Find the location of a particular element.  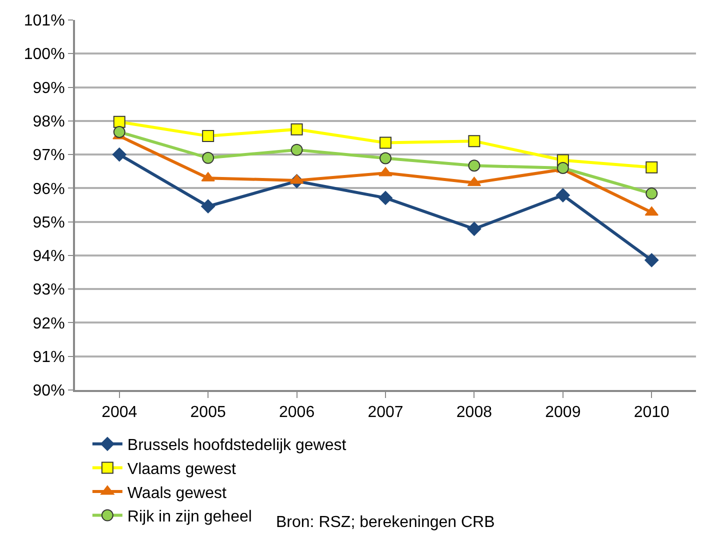

legend-label: Brussels hoofdstedelijk gewest is located at coordinates (237, 445).